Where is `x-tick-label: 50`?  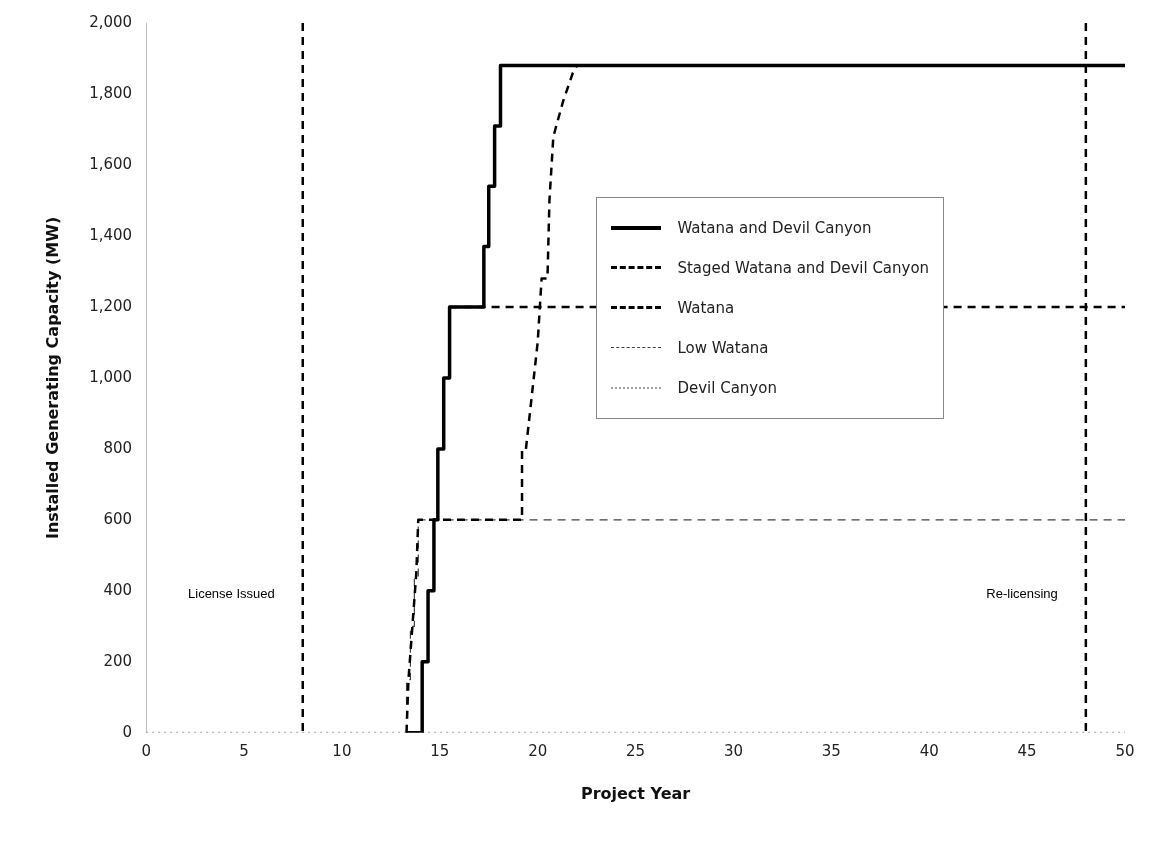 x-tick-label: 50 is located at coordinates (1125, 750).